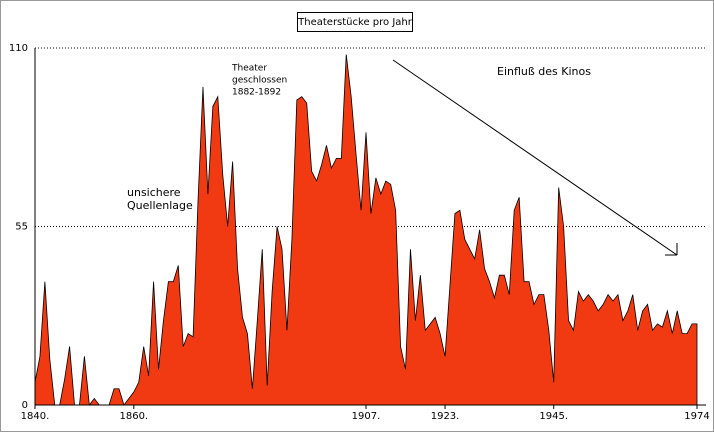  Describe the element at coordinates (256, 93) in the screenshot. I see `annotation: 1882-1892` at that location.